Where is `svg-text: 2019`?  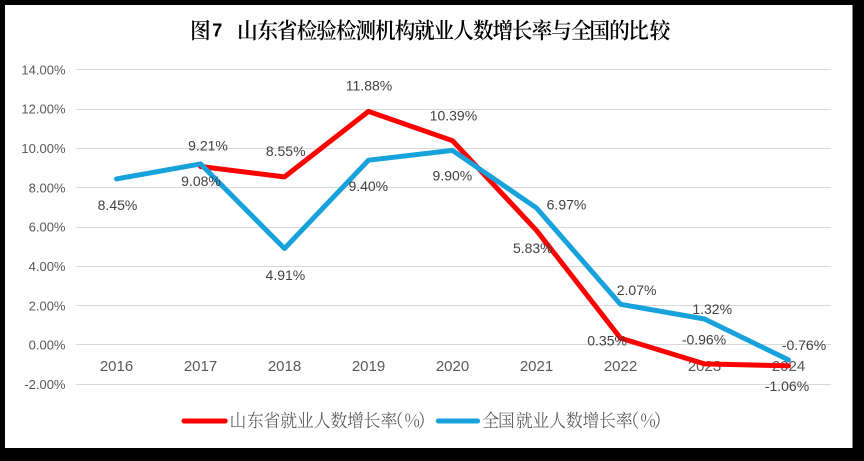
svg-text: 2019 is located at coordinates (368, 366).